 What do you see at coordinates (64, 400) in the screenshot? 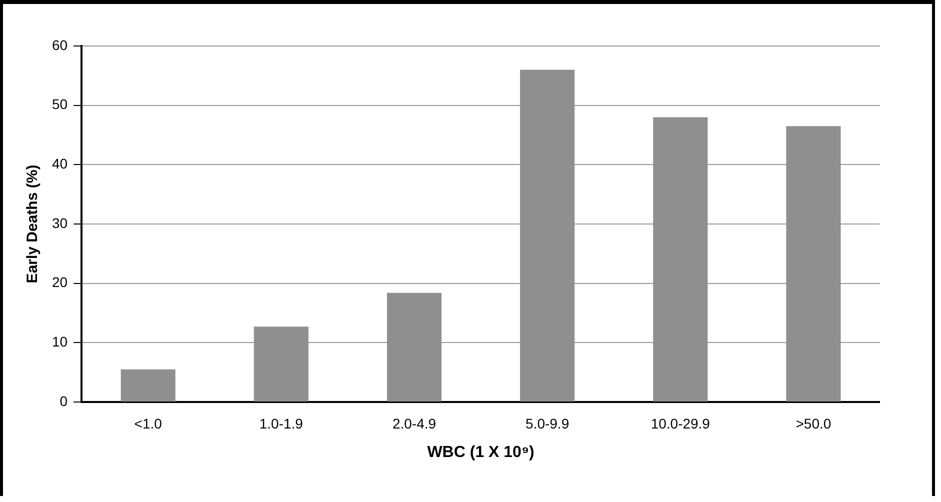
I see `y-tick-label: 0` at bounding box center [64, 400].